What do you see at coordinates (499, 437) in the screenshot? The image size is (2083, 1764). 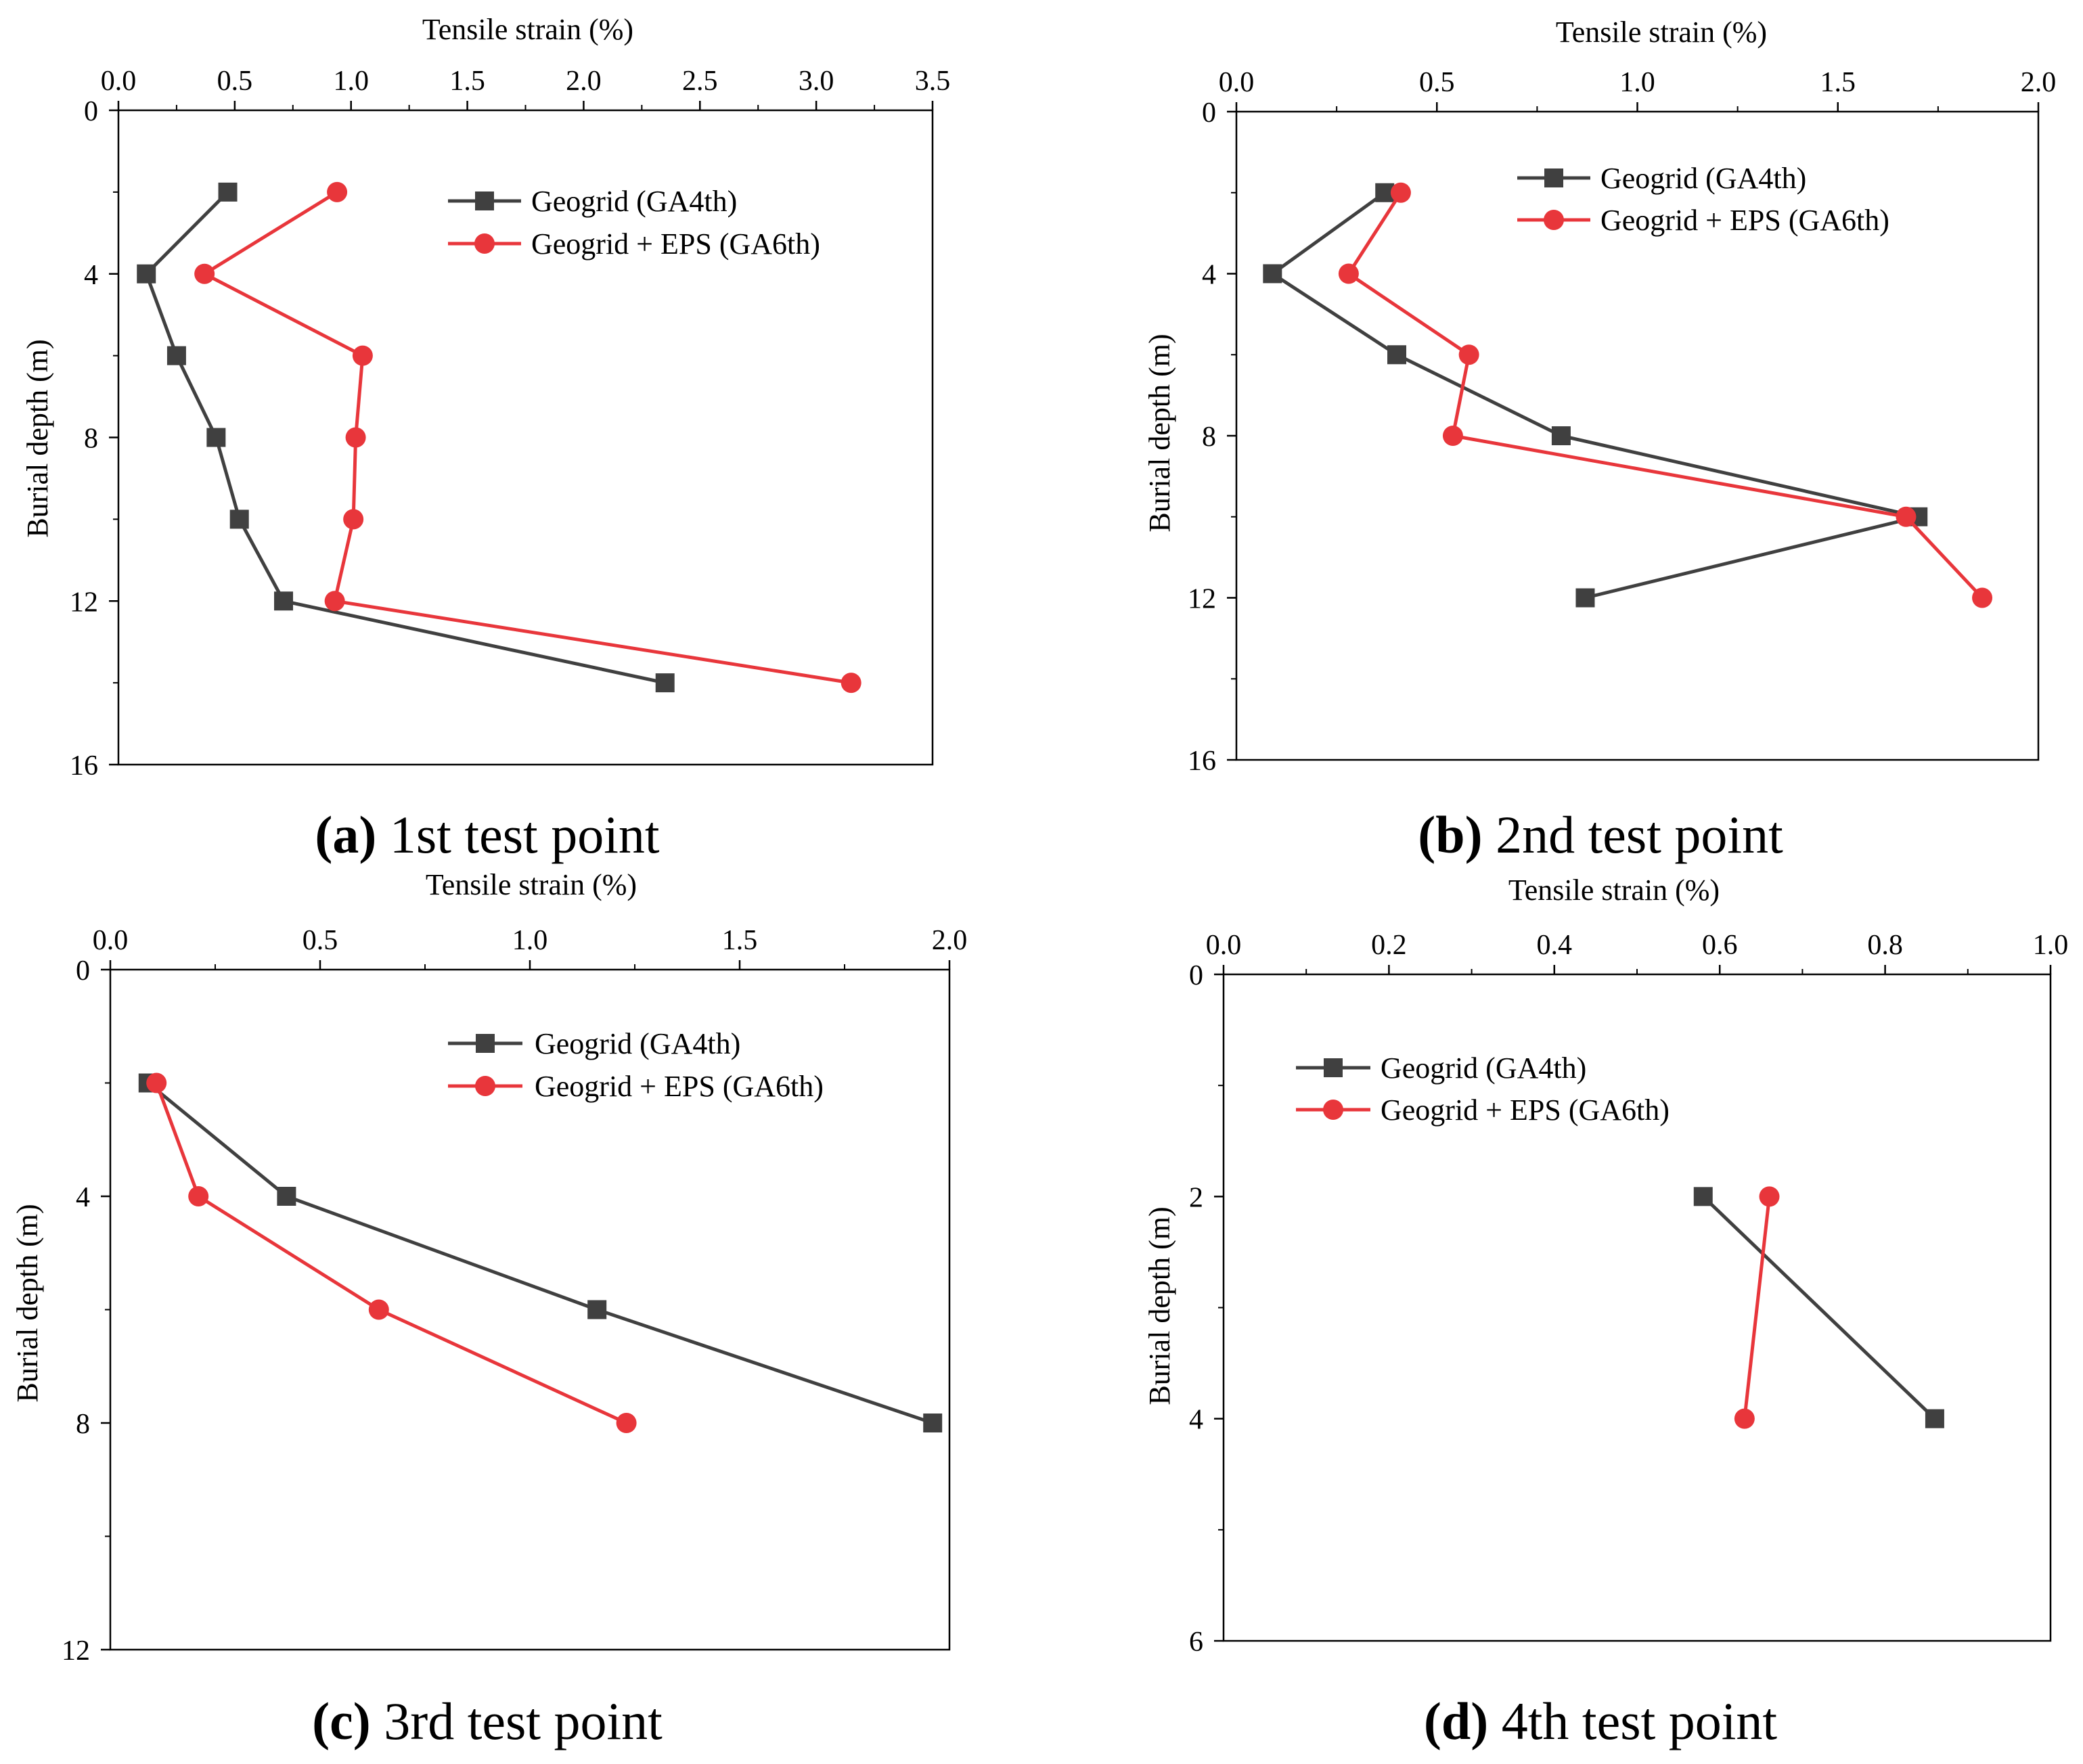 I see `panel-a-series` at bounding box center [499, 437].